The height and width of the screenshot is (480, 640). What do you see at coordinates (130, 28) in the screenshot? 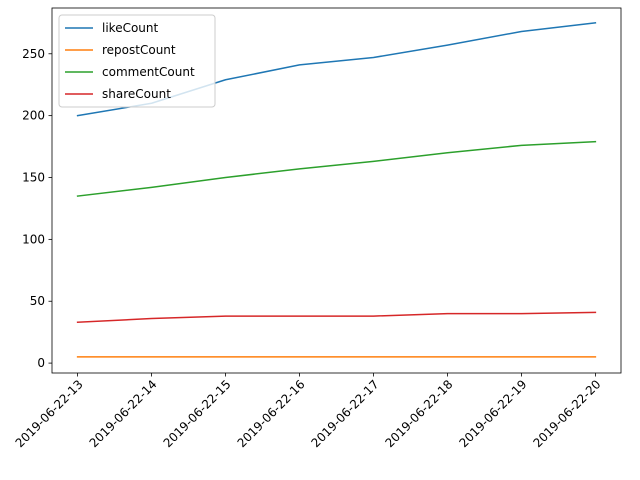
I see `legend-label-likeCount: likeCount` at bounding box center [130, 28].